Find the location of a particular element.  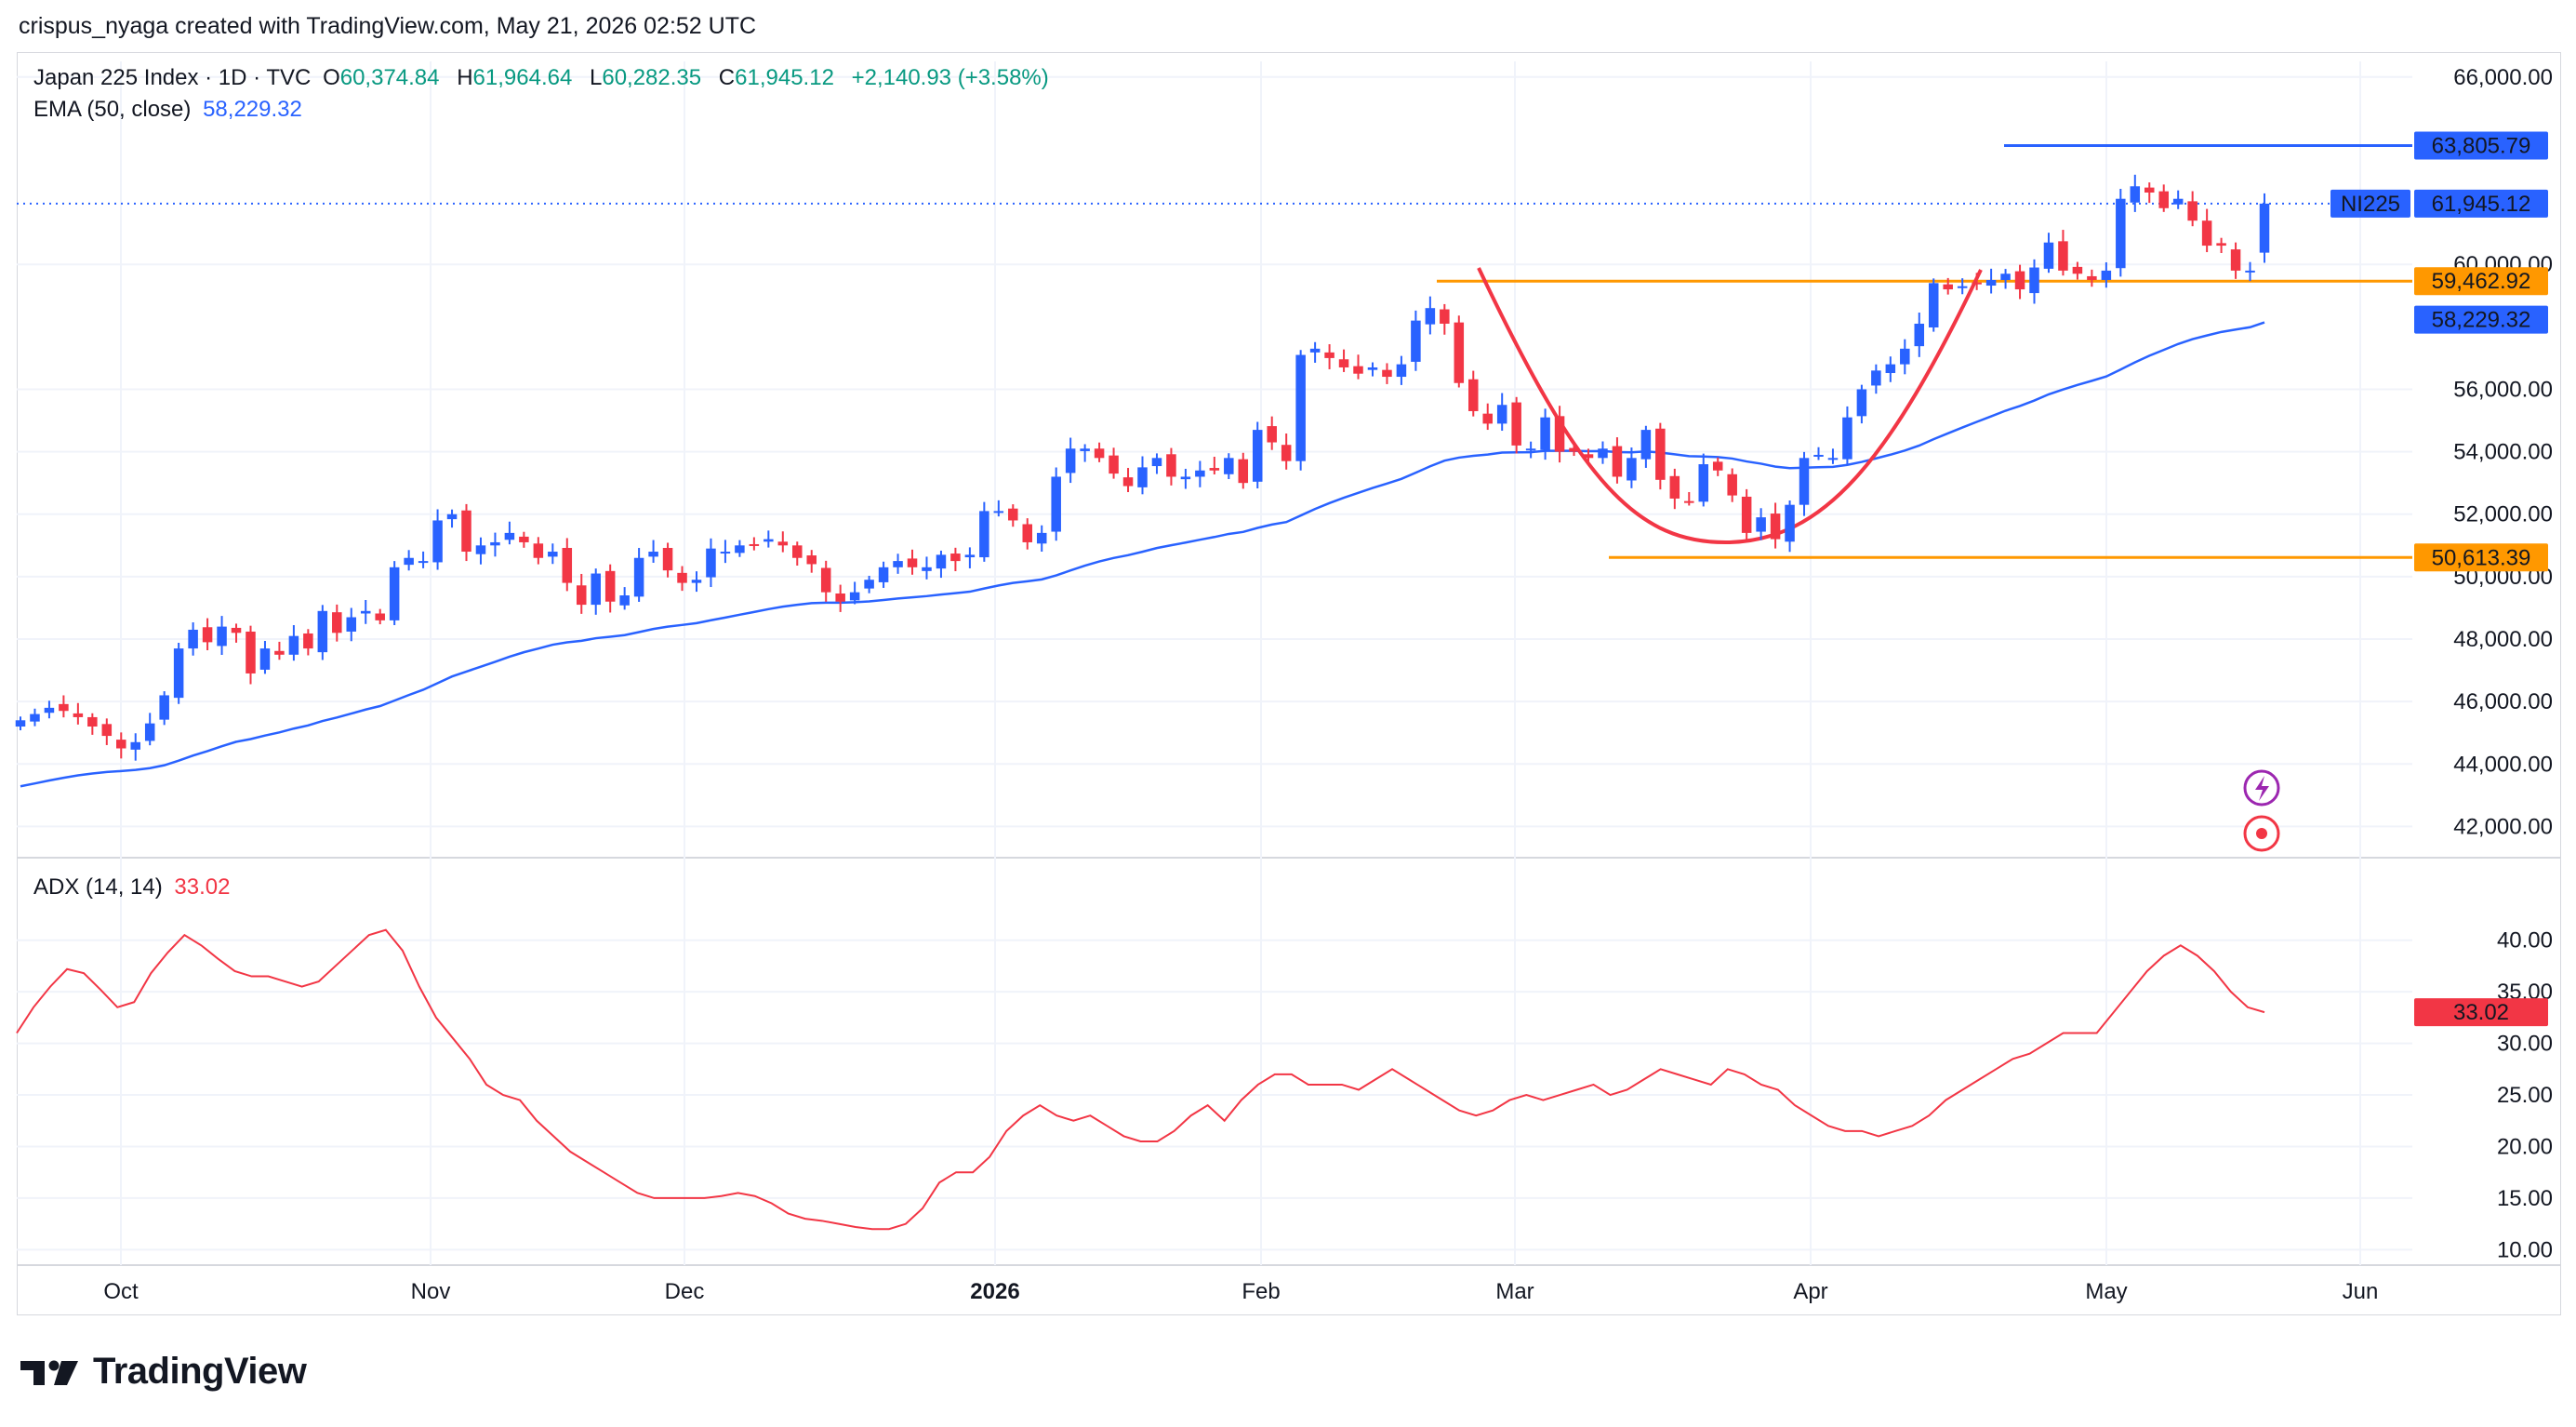

adx-value-badge: 33.02 is located at coordinates (2481, 1012).